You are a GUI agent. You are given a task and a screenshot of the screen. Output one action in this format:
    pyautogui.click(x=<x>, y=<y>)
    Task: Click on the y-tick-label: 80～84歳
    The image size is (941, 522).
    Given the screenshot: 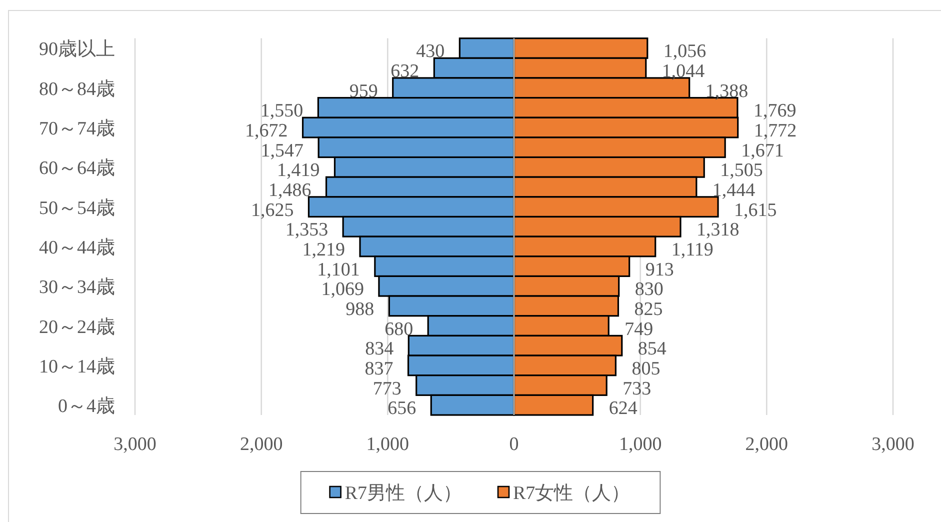 What is the action you would take?
    pyautogui.click(x=77, y=89)
    